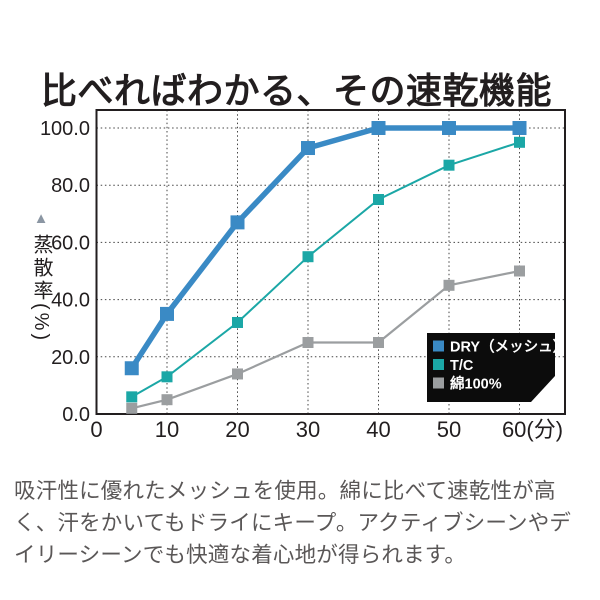 This screenshot has width=600, height=600. I want to click on x-tick-label: 20, so click(237, 429).